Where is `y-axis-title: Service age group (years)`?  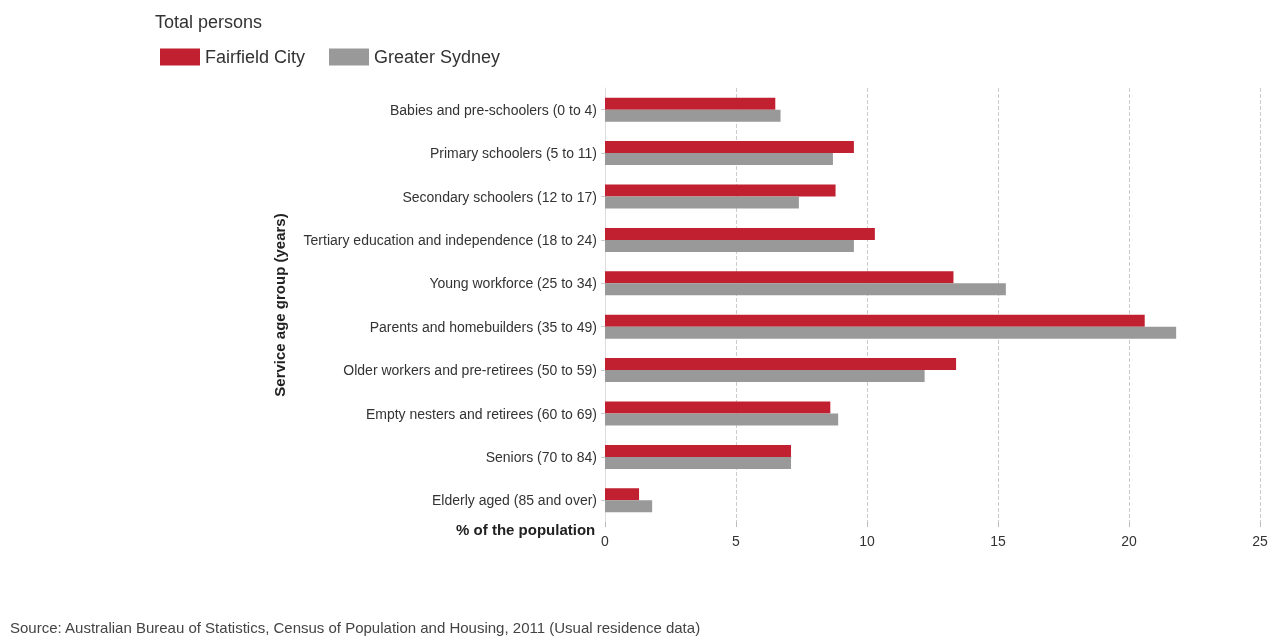 y-axis-title: Service age group (years) is located at coordinates (279, 305).